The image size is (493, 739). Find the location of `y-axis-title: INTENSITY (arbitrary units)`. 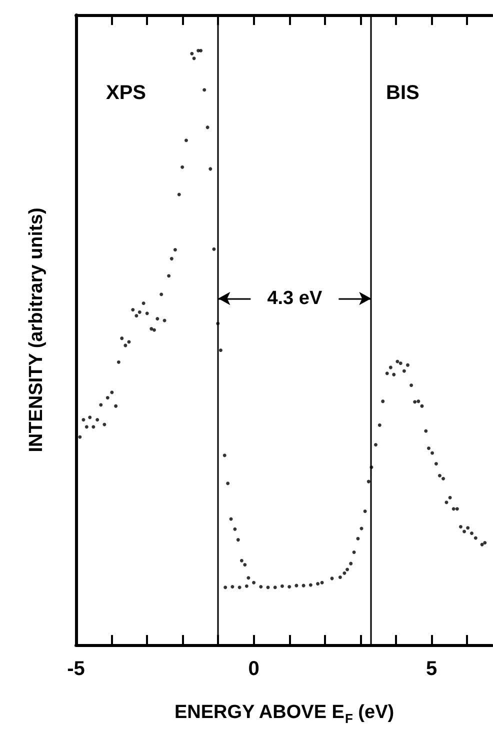

y-axis-title: INTENSITY (arbitrary units) is located at coordinates (36, 330).